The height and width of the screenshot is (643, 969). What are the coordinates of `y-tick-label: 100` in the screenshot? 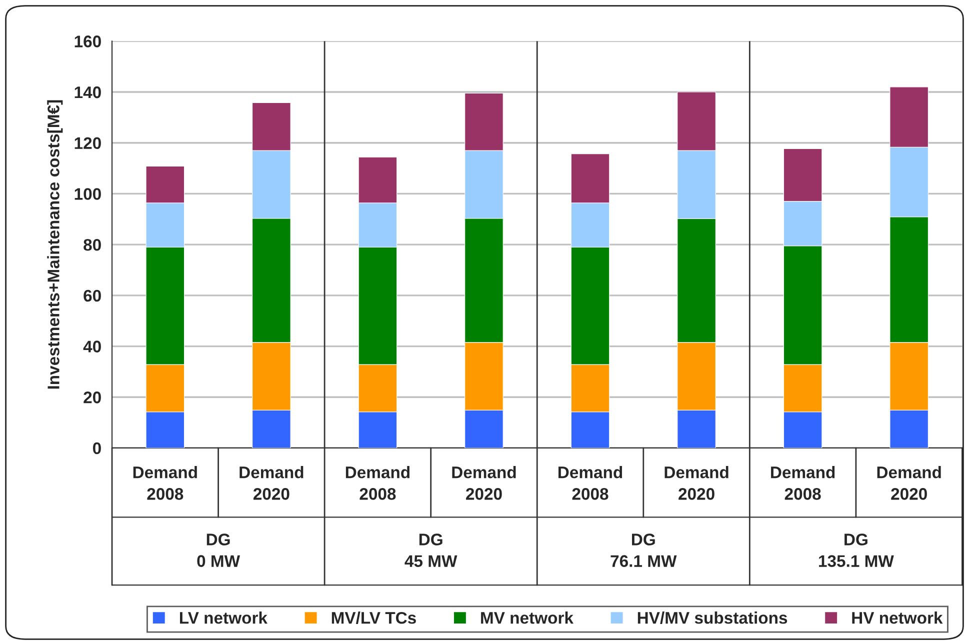 It's located at (87, 194).